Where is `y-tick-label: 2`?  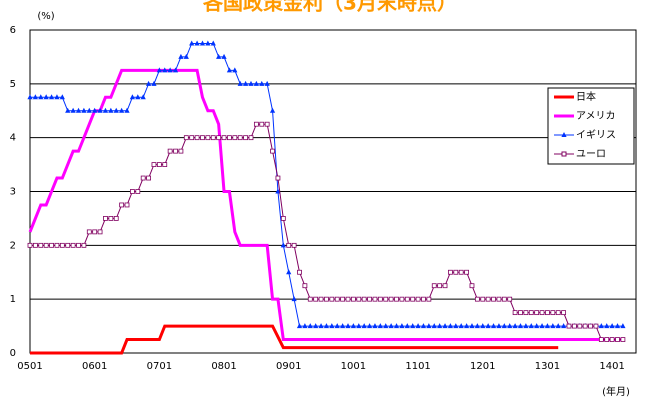 y-tick-label: 2 is located at coordinates (13, 245).